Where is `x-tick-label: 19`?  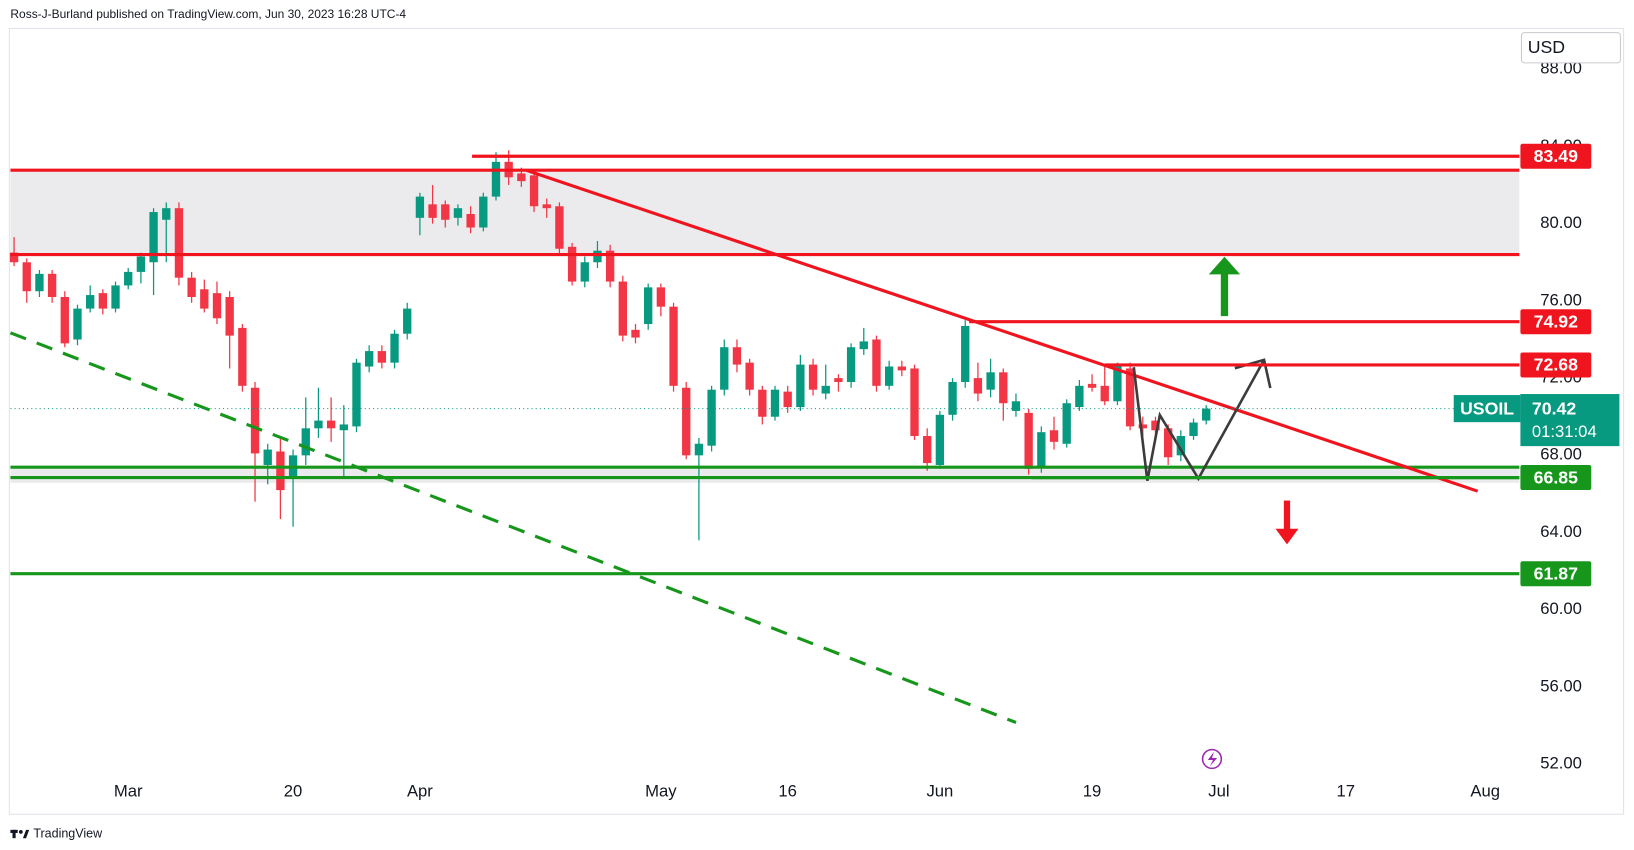 x-tick-label: 19 is located at coordinates (1092, 791).